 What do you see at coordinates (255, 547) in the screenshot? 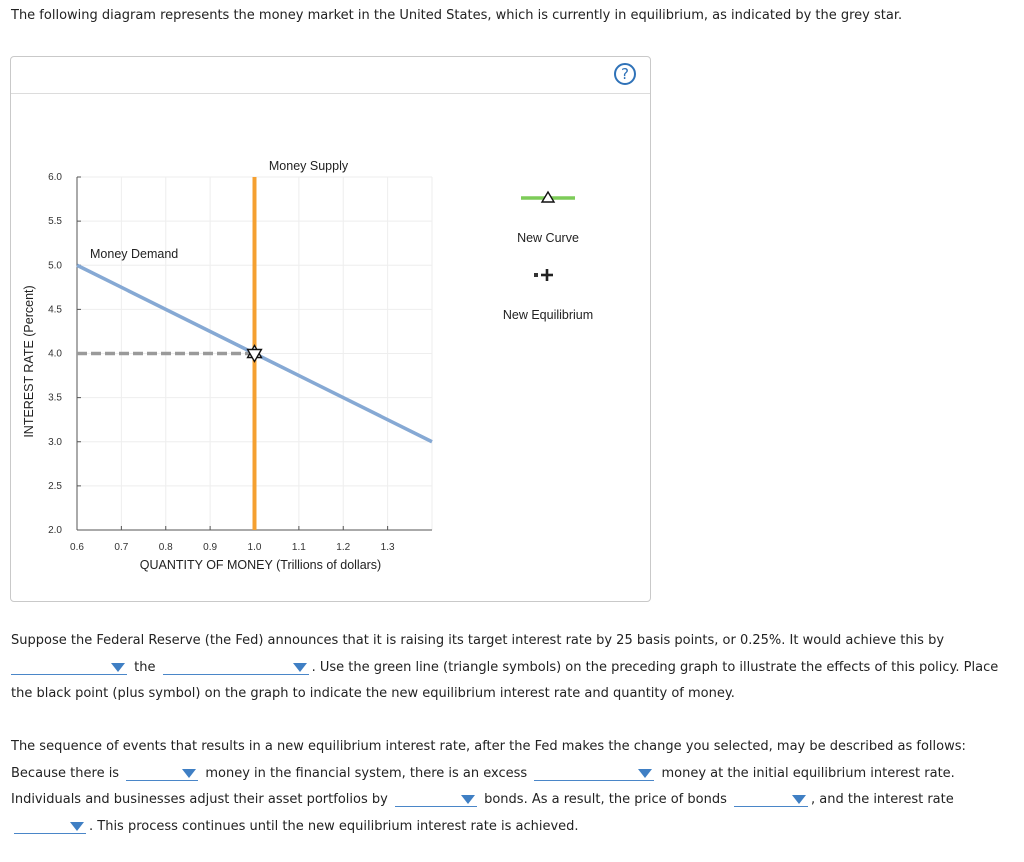
I see `x-tick-label: 1.0` at bounding box center [255, 547].